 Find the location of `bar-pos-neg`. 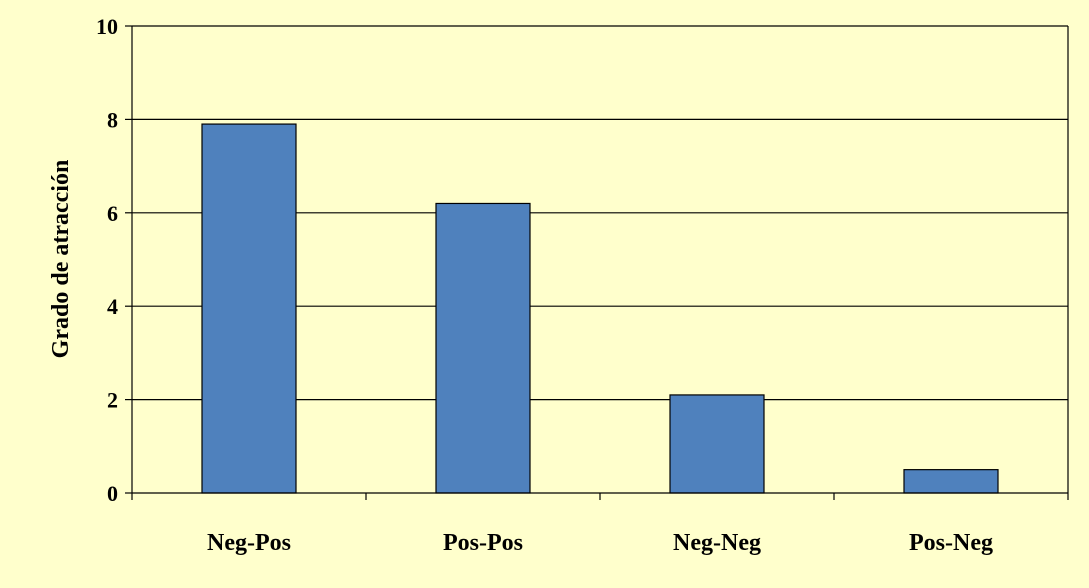

bar-pos-neg is located at coordinates (951, 481).